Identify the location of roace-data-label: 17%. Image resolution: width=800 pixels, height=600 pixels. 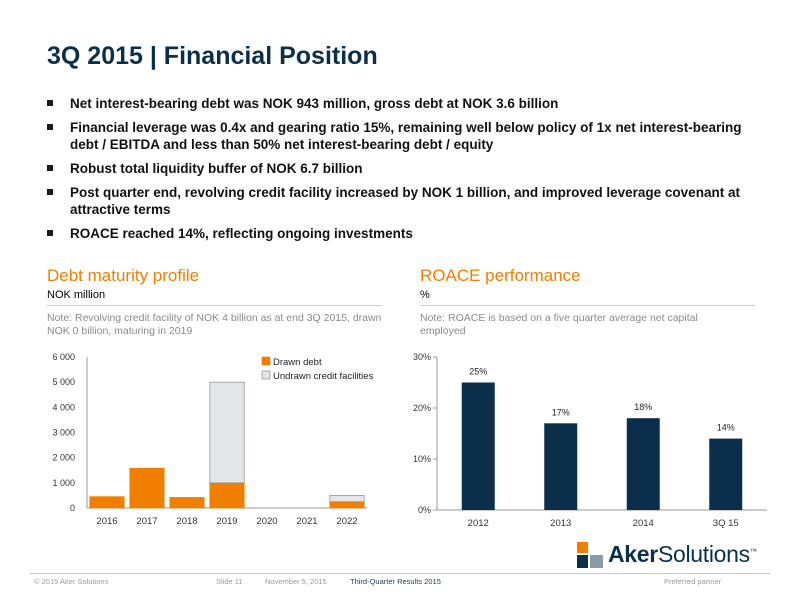
(561, 412).